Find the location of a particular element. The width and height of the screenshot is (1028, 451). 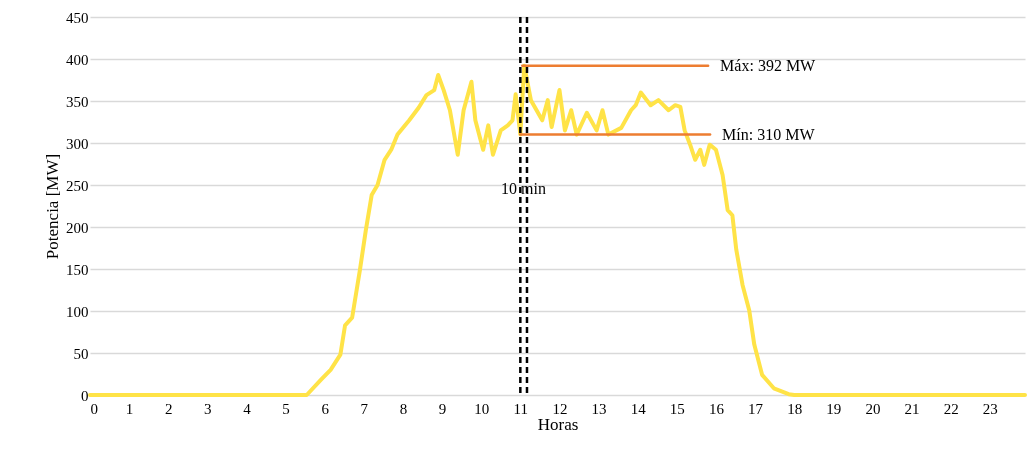

x-axis-title: Horas is located at coordinates (558, 424).